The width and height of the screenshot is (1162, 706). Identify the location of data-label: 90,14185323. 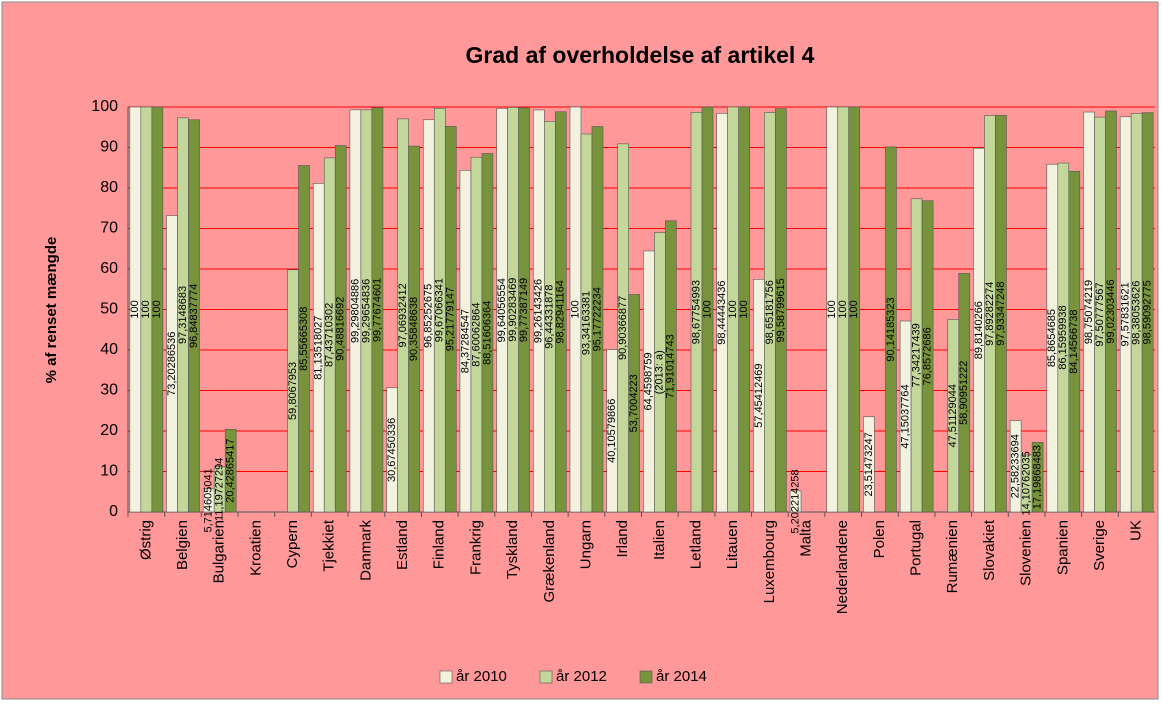
(891, 329).